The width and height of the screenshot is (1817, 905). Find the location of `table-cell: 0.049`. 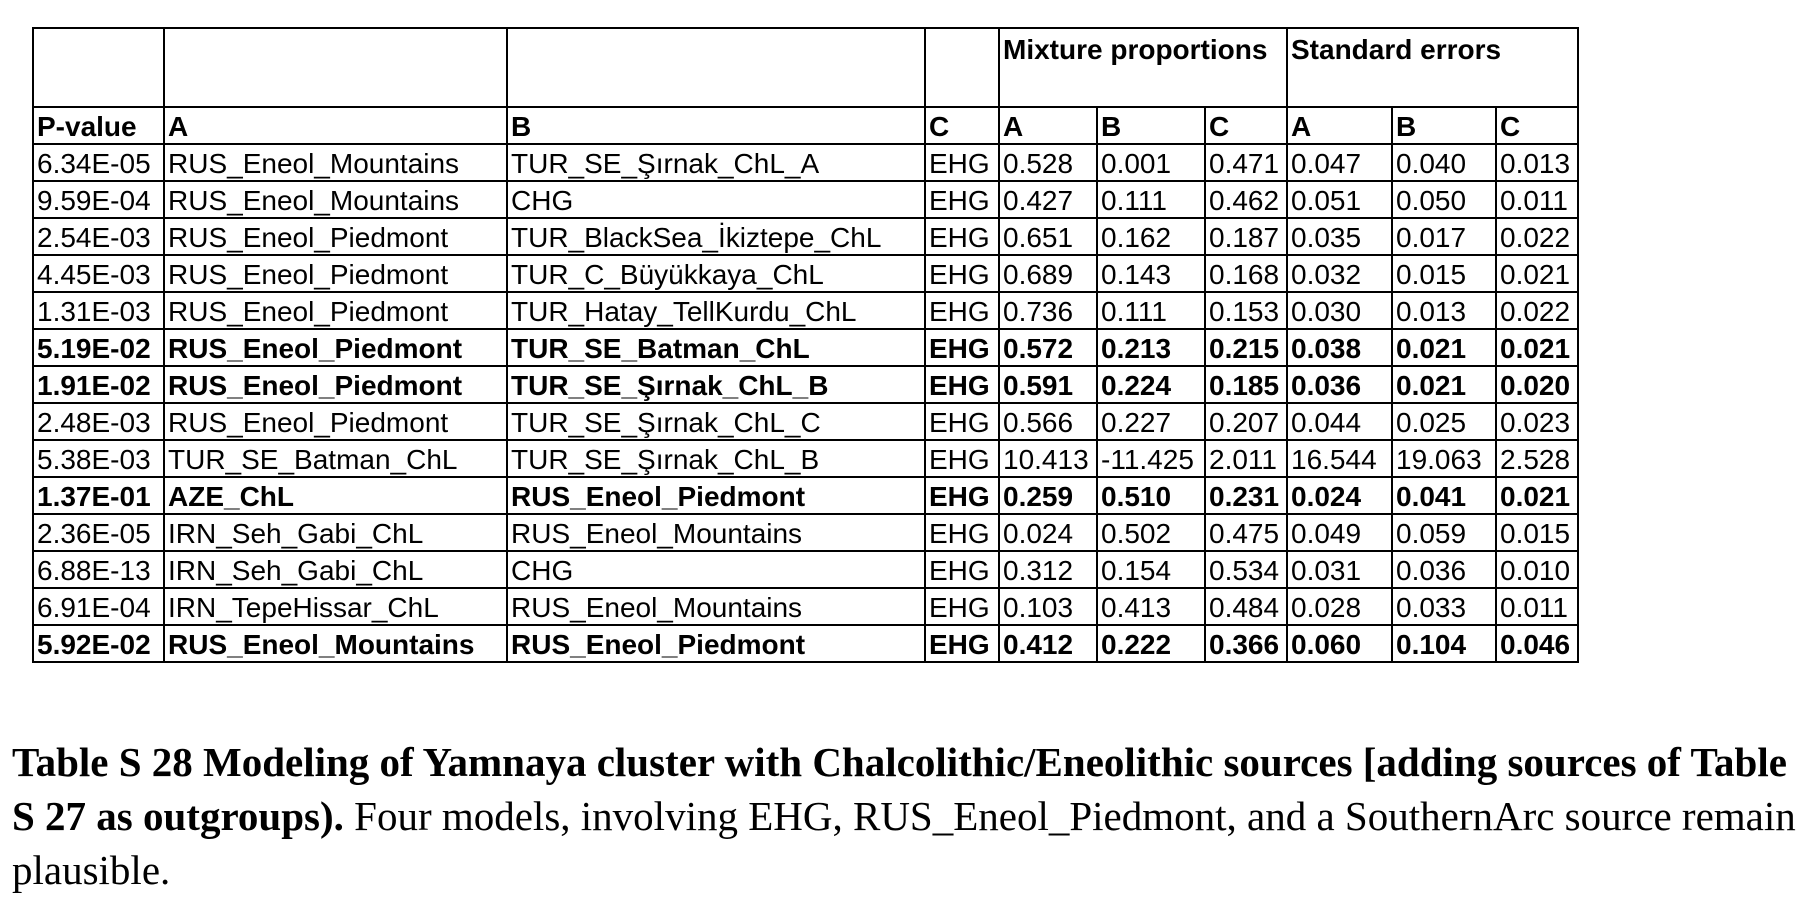

table-cell: 0.049 is located at coordinates (1339, 532).